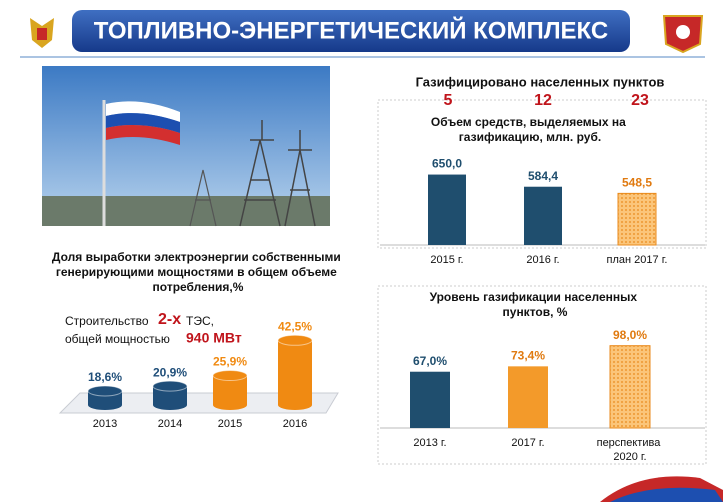  Describe the element at coordinates (117, 339) in the screenshot. I see `annotation: общей мощностью` at that location.